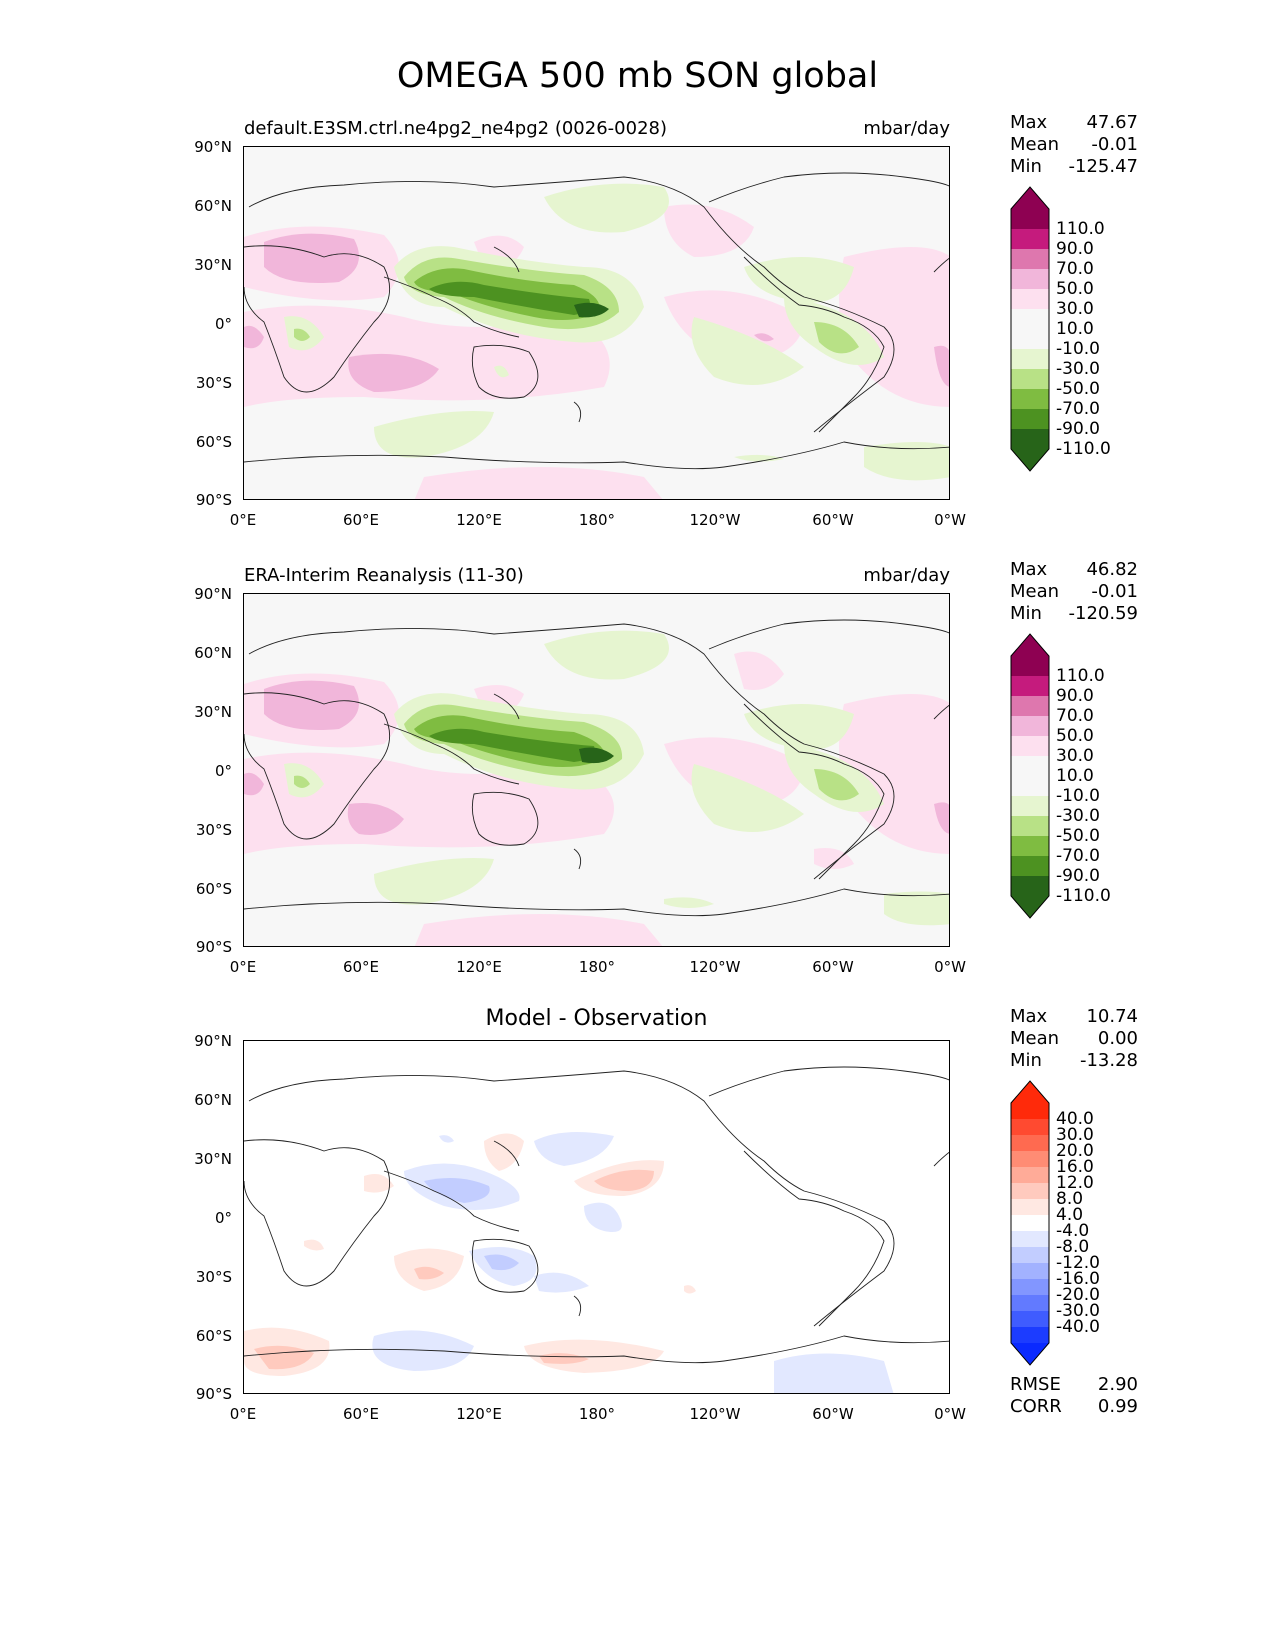  Describe the element at coordinates (1074, 592) in the screenshot. I see `stats-obs: Max 46.82 Mean -0.01 Min -120.59` at that location.